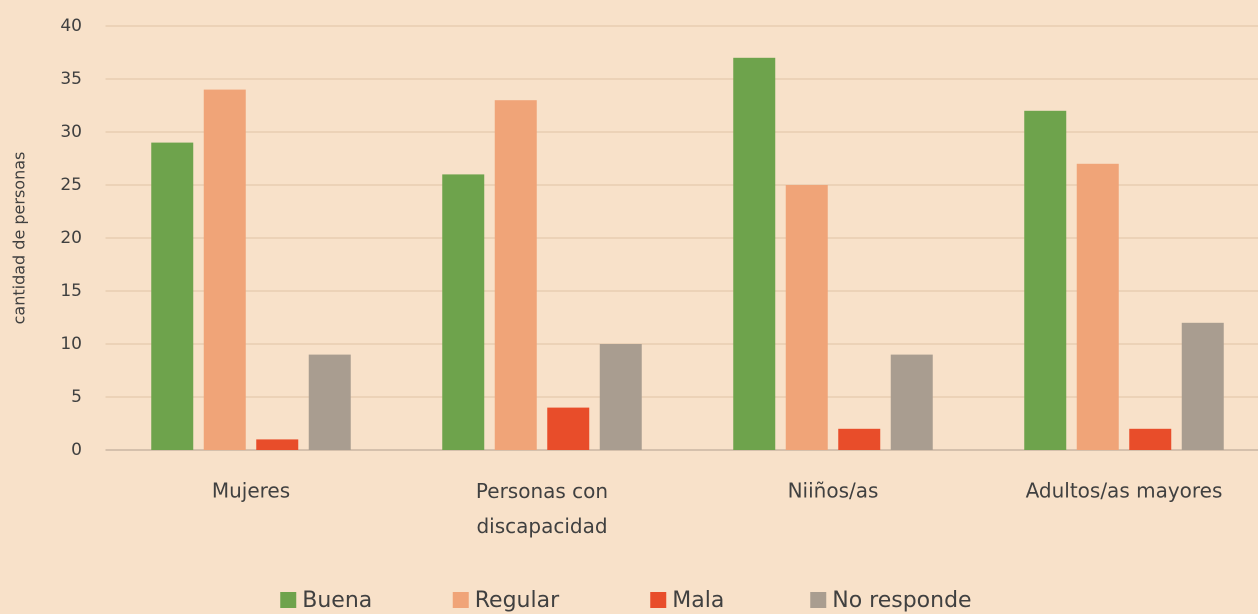 This screenshot has width=1258, height=614. Describe the element at coordinates (71, 291) in the screenshot. I see `y-tick-label: 15` at that location.